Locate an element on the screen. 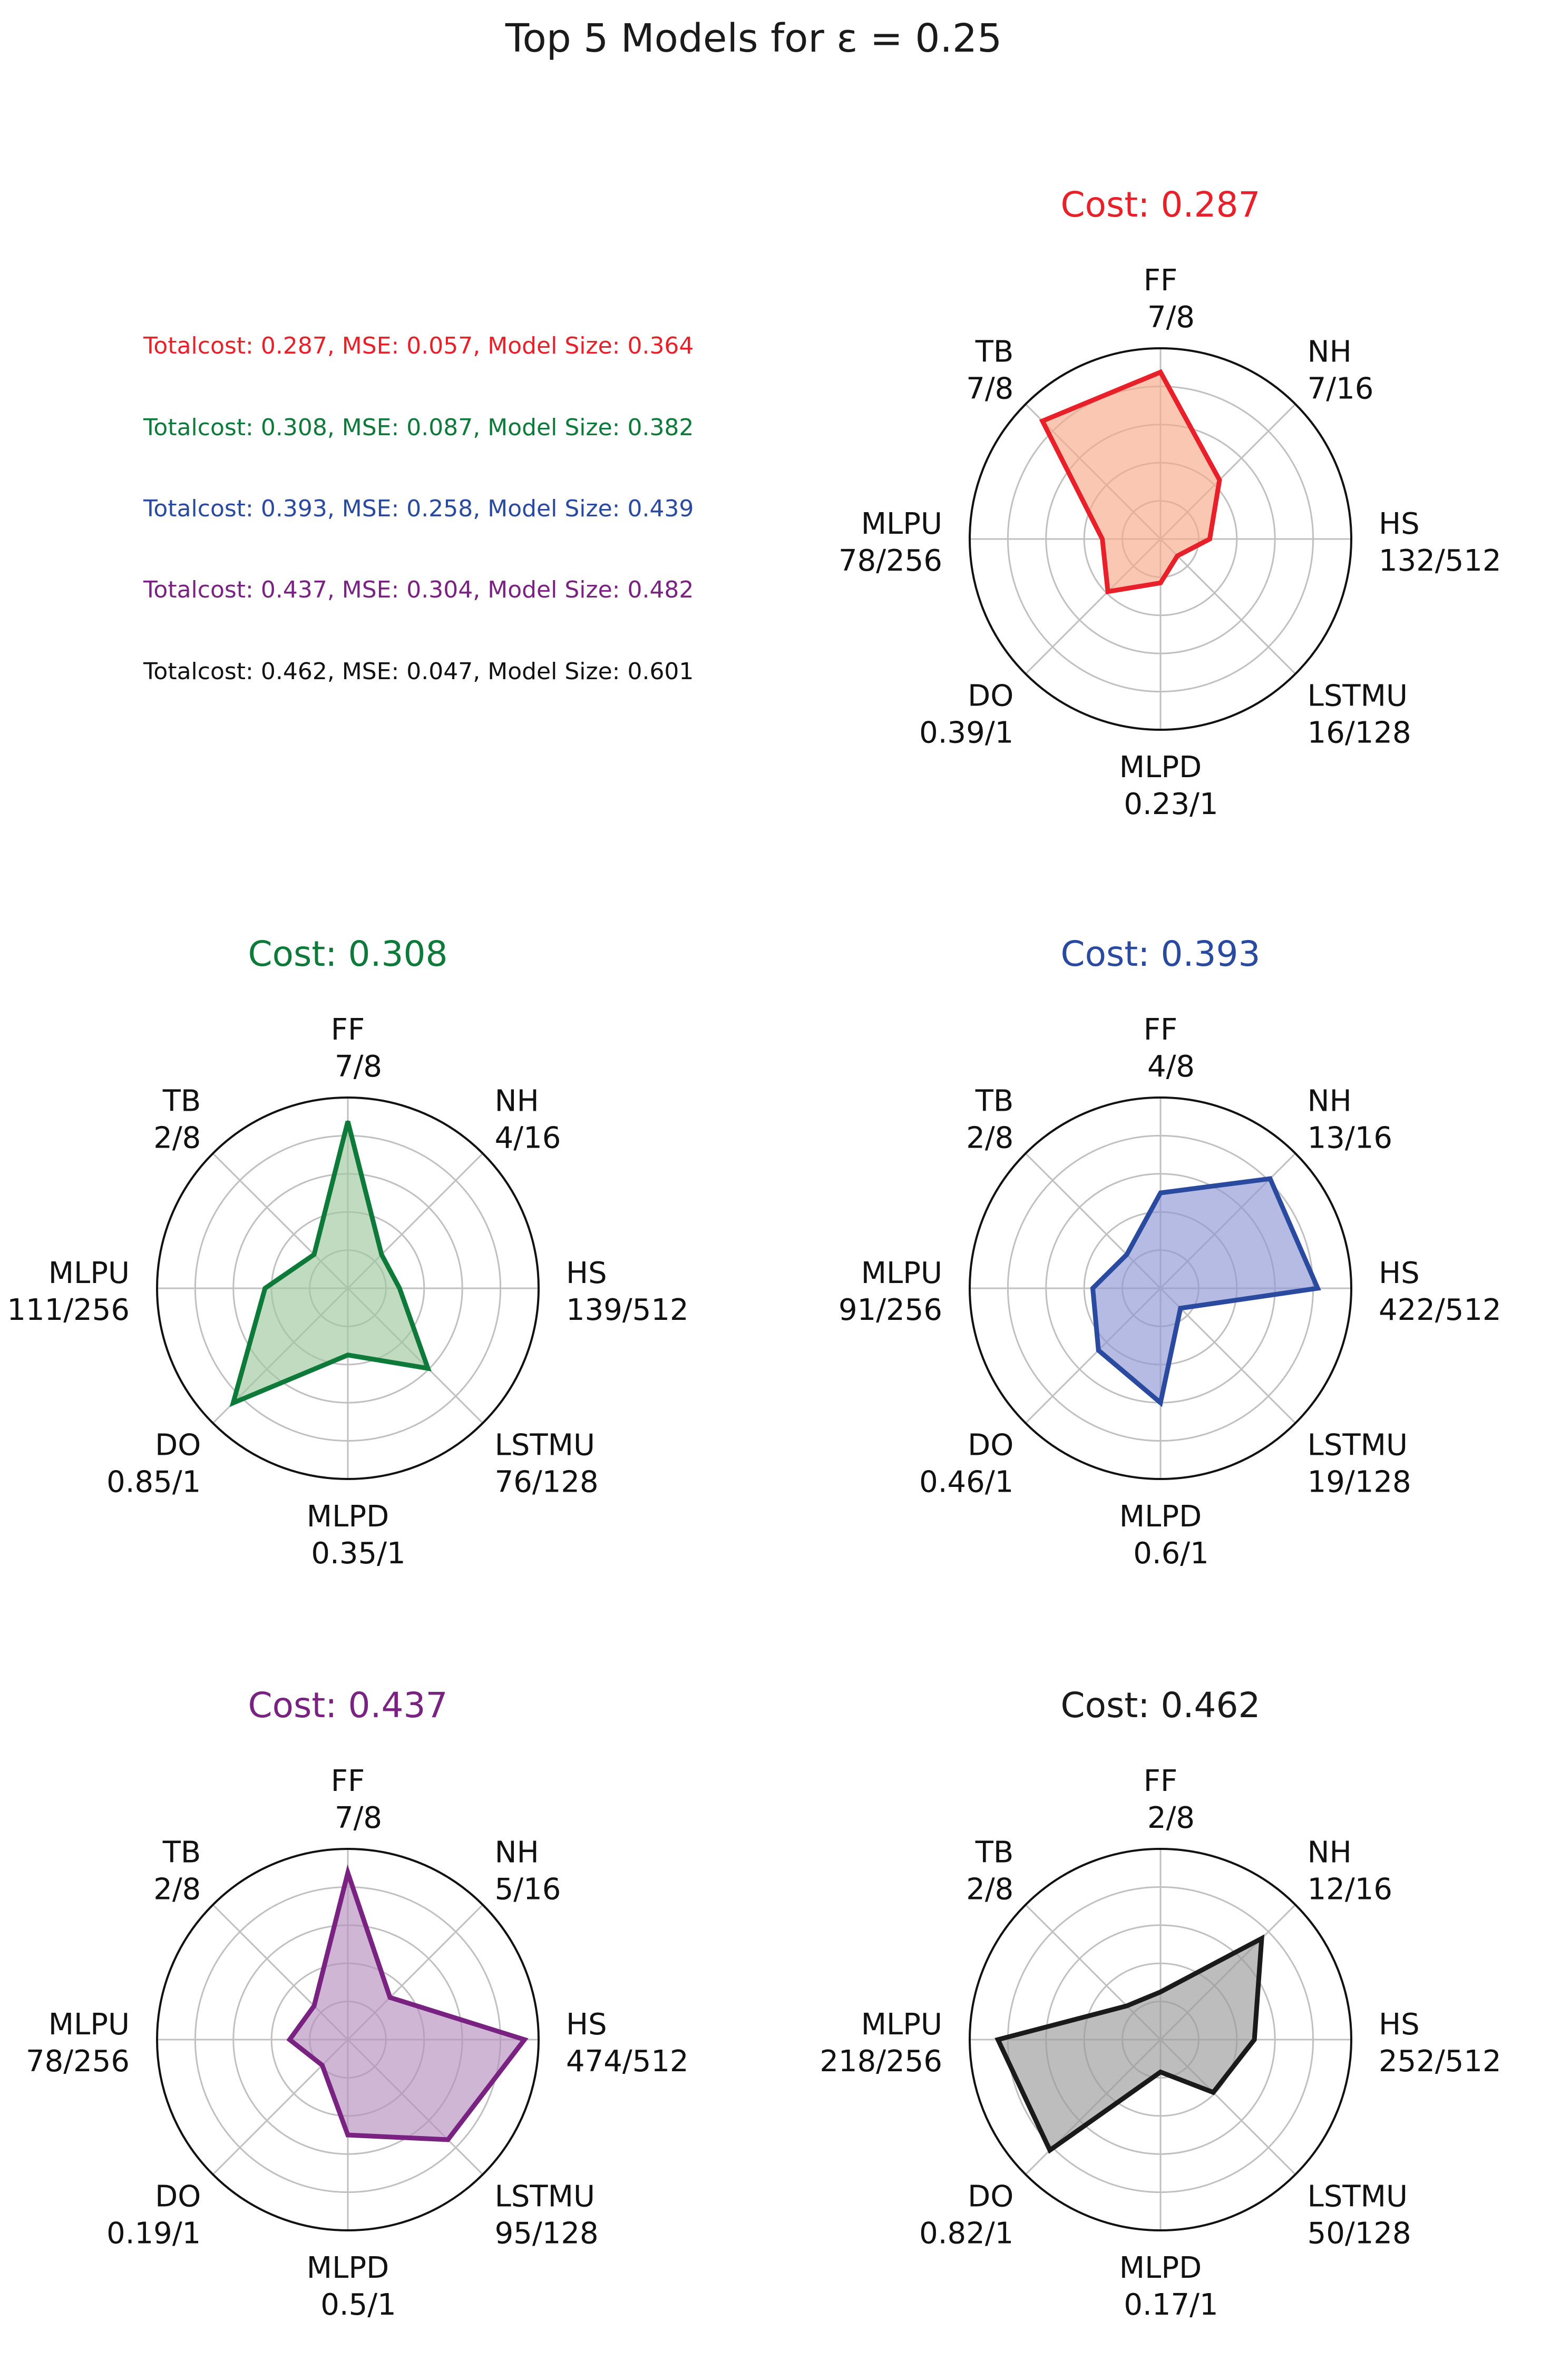  axis-label-ff: FF 7/8 is located at coordinates (356, 1799).